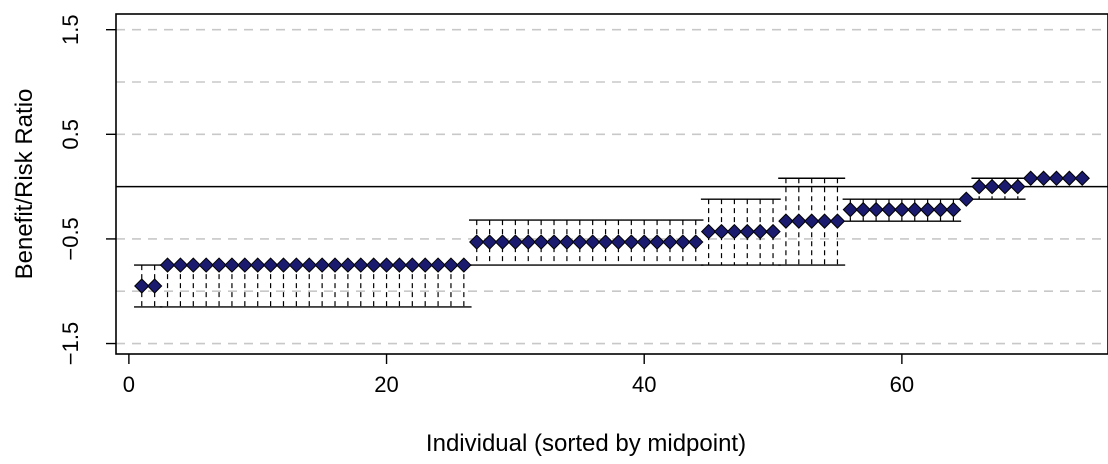 This screenshot has width=1108, height=464. What do you see at coordinates (644, 384) in the screenshot?
I see `x-tick-label: 40` at bounding box center [644, 384].